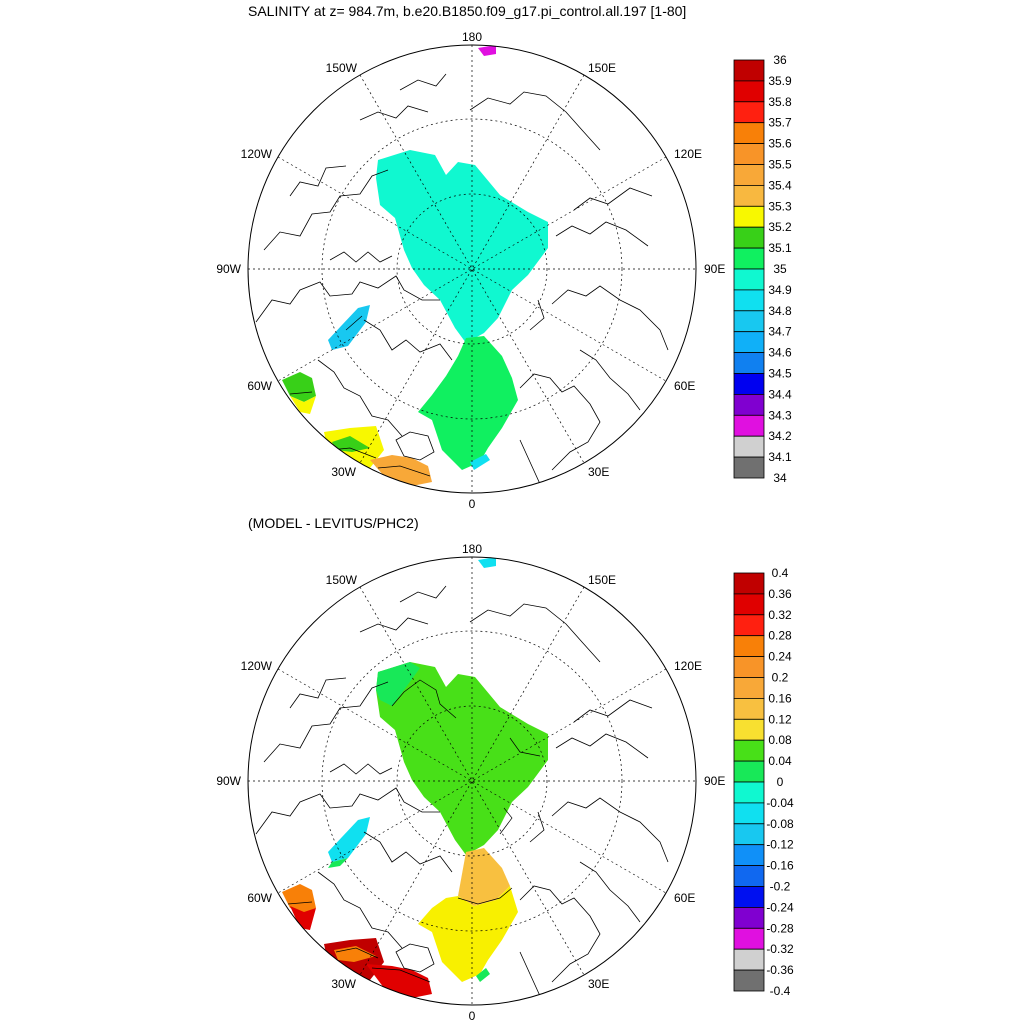 The height and width of the screenshot is (1024, 1024). What do you see at coordinates (780, 928) in the screenshot?
I see `colorbar-bottom-tick-label: -0.28` at bounding box center [780, 928].